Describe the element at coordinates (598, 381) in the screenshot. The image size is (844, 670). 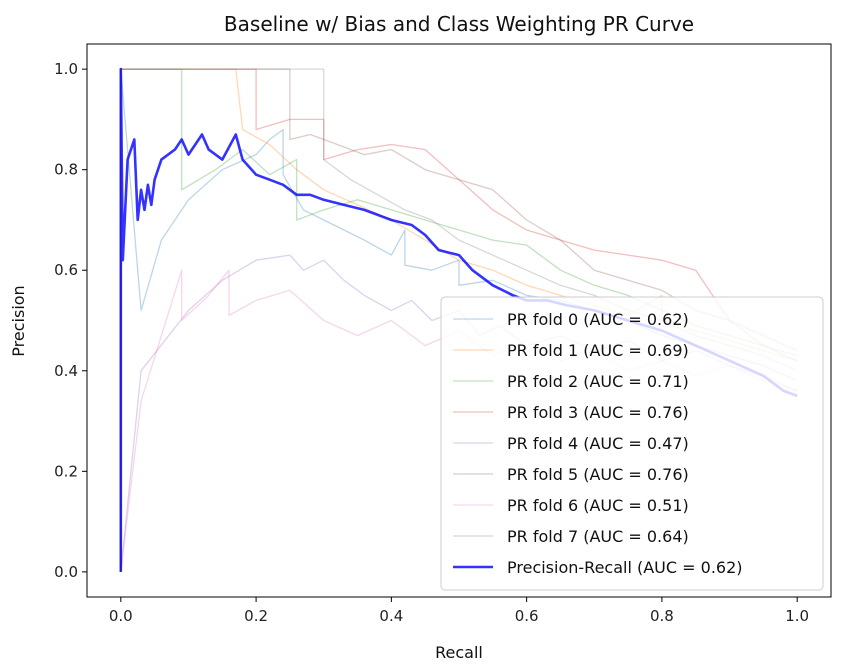
I see `legend-label-2: PR fold 2 (AUC = 0.71)` at that location.